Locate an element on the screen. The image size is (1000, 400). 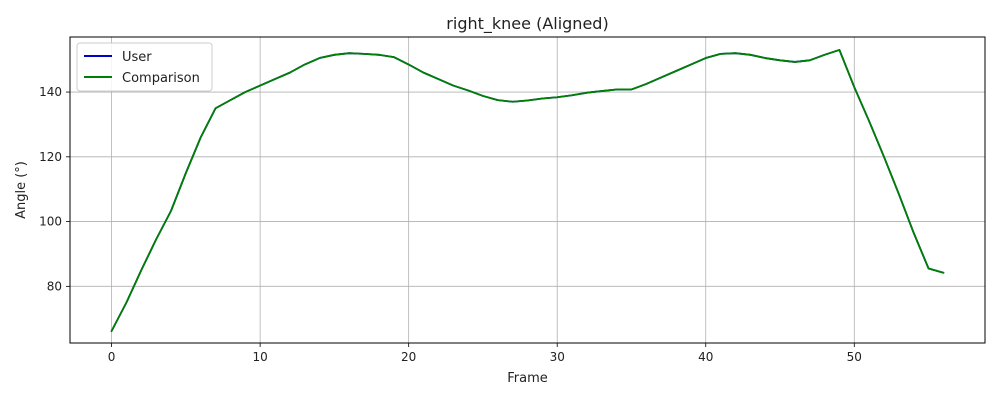
x-tick-label: 0 is located at coordinates (112, 357).